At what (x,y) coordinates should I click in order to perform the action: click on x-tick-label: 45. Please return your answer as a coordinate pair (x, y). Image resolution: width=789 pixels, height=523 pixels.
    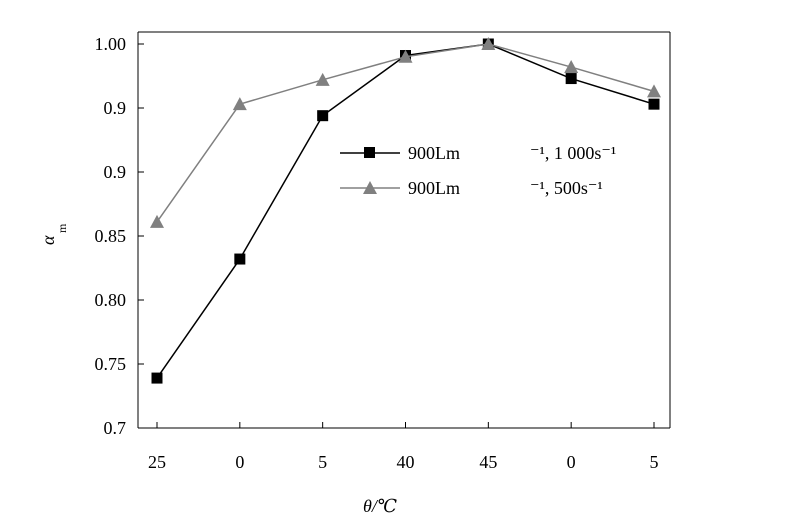
    Looking at the image, I should click on (488, 462).